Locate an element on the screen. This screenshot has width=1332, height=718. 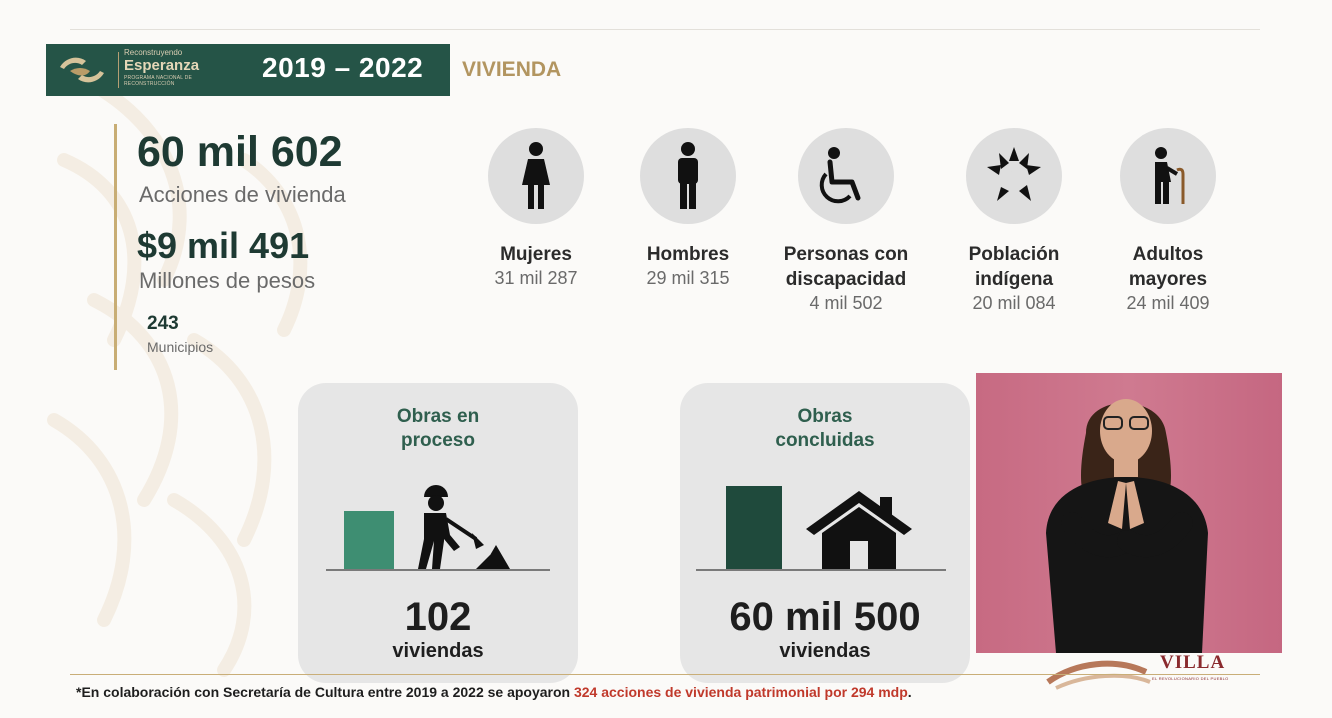
header-years: 2019 – 2022 is located at coordinates (343, 67).